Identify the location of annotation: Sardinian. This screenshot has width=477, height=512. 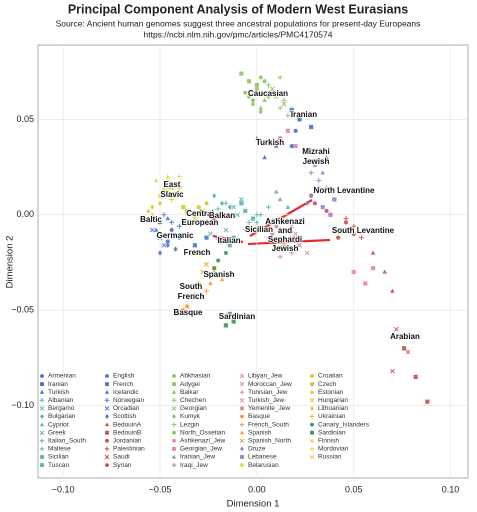
(237, 316).